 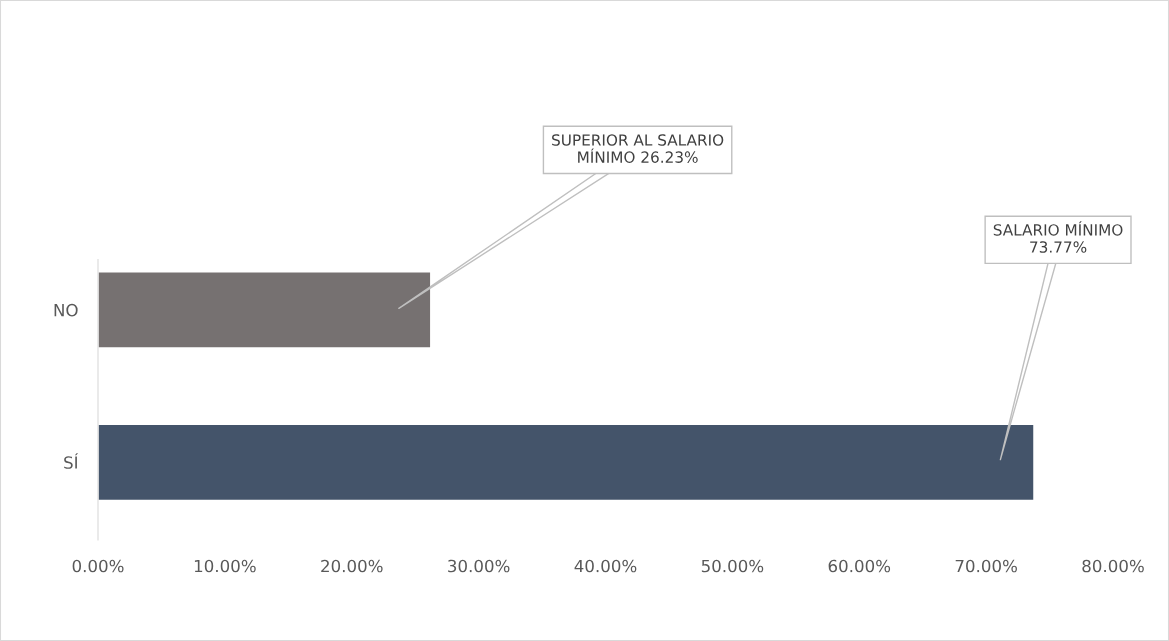 I want to click on x-tick-label: 80.00%, so click(x=1113, y=566).